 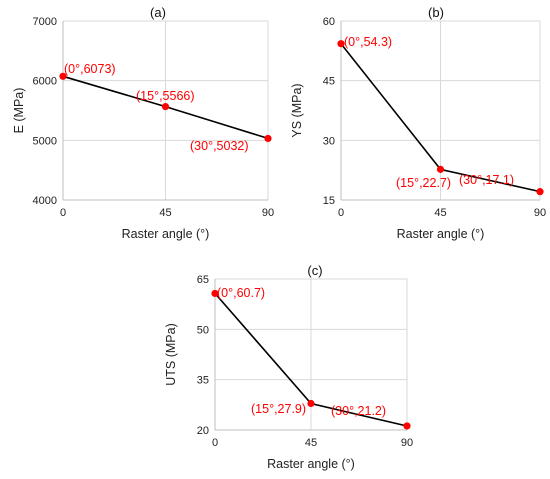 I want to click on y-tick-label: 50, so click(x=203, y=330).